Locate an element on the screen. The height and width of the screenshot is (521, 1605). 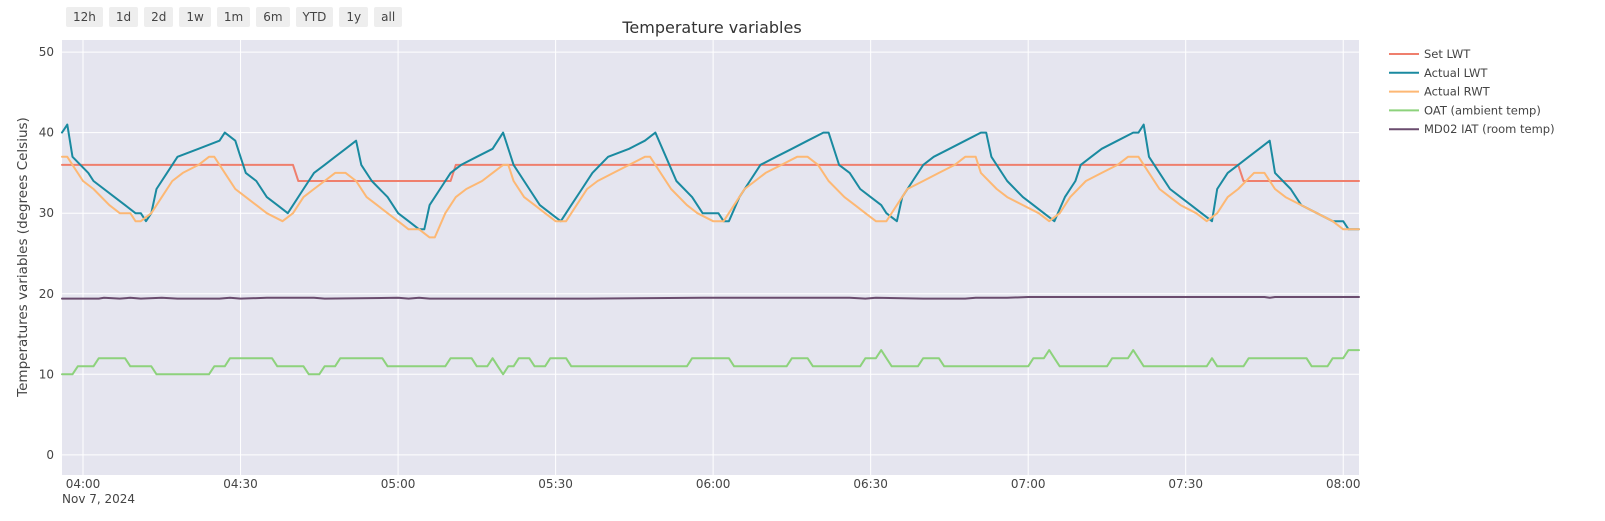
x-tick-label: 08:00 is located at coordinates (1343, 484).